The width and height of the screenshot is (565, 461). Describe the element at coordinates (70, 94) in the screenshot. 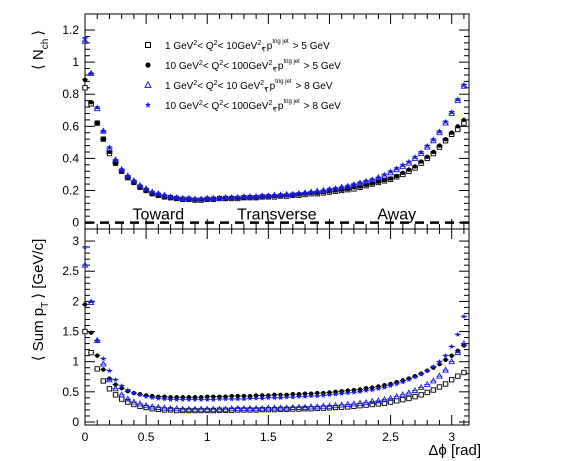

I see `top-y-tick-label: 0.8` at that location.